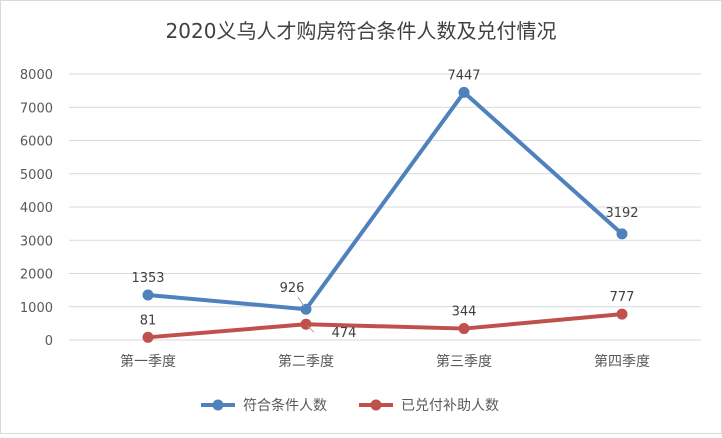  Describe the element at coordinates (450, 406) in the screenshot. I see `legend-label: 已兑付补助人数` at that location.